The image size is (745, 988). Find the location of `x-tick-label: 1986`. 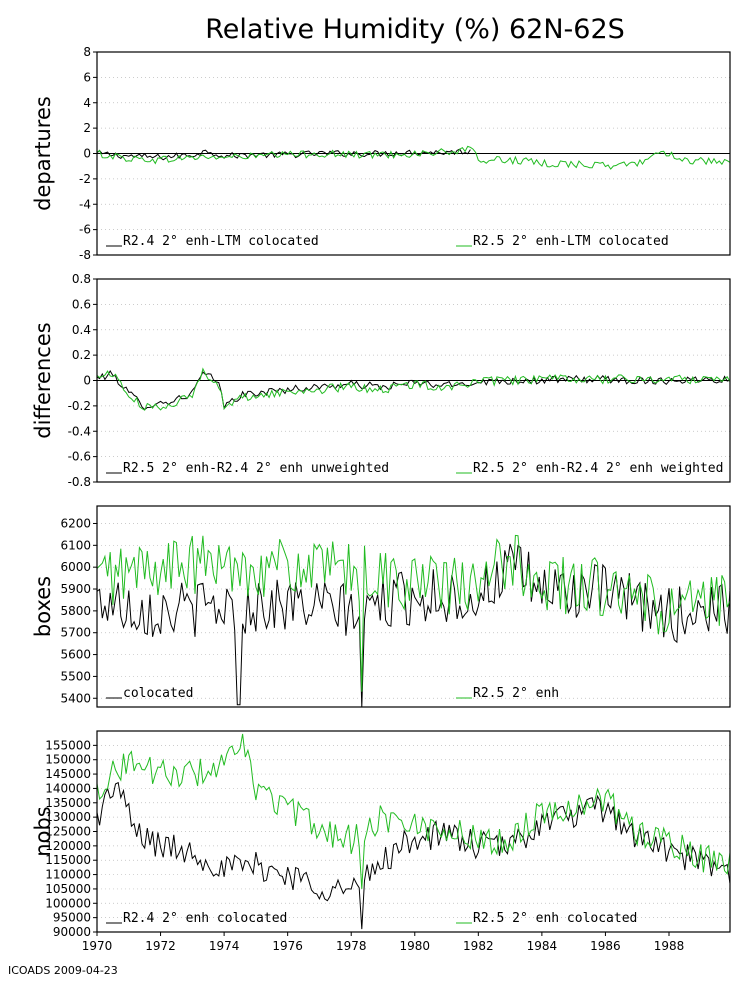

x-tick-label: 1986 is located at coordinates (605, 946).